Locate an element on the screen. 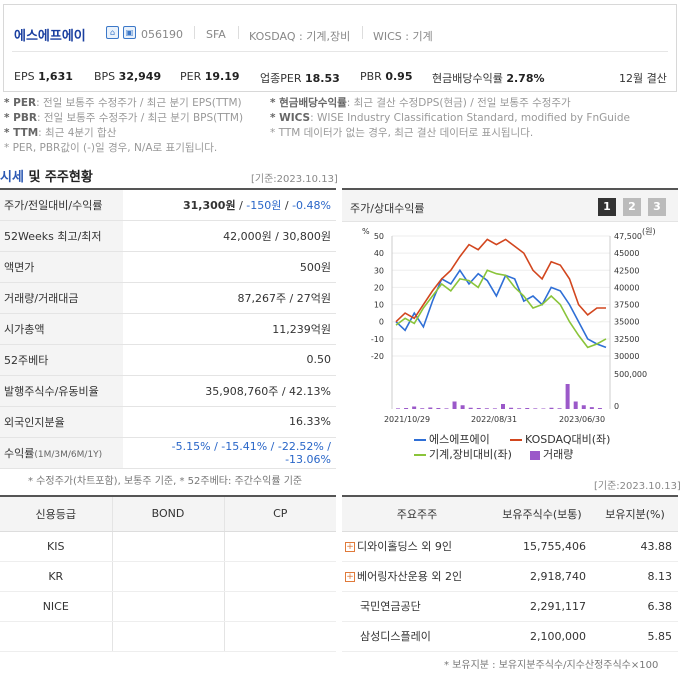  legend-machinery: 기계,장비대비(좌) is located at coordinates (463, 454).